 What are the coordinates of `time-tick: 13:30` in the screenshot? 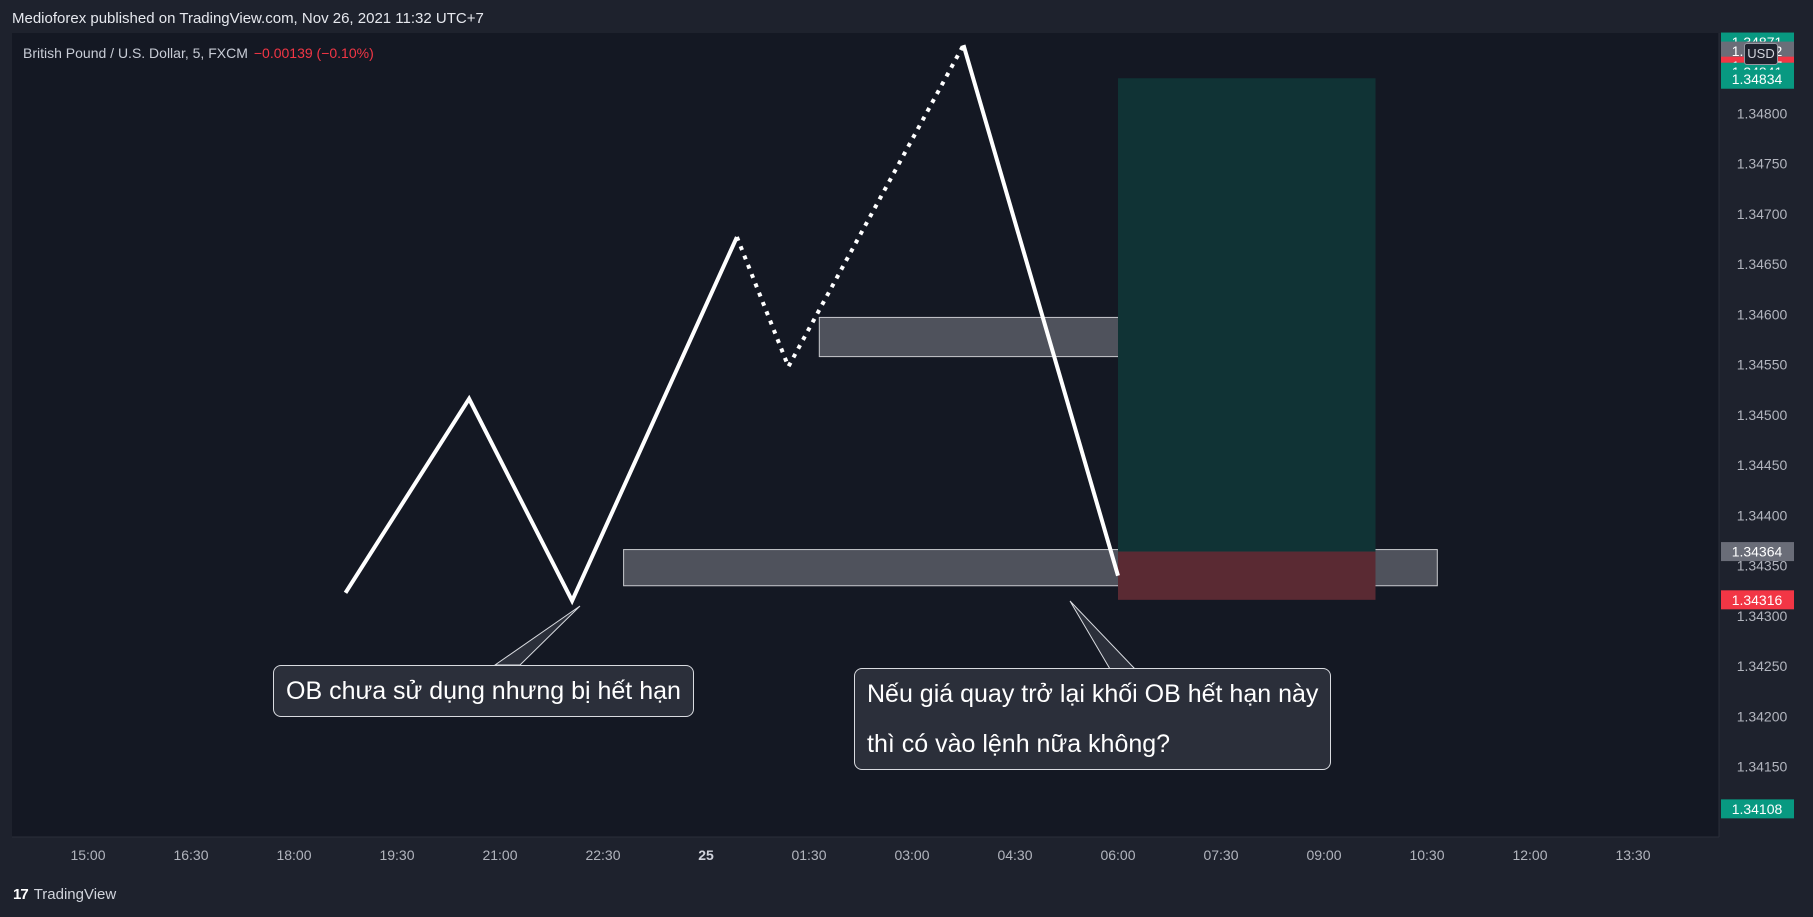 It's located at (1632, 855).